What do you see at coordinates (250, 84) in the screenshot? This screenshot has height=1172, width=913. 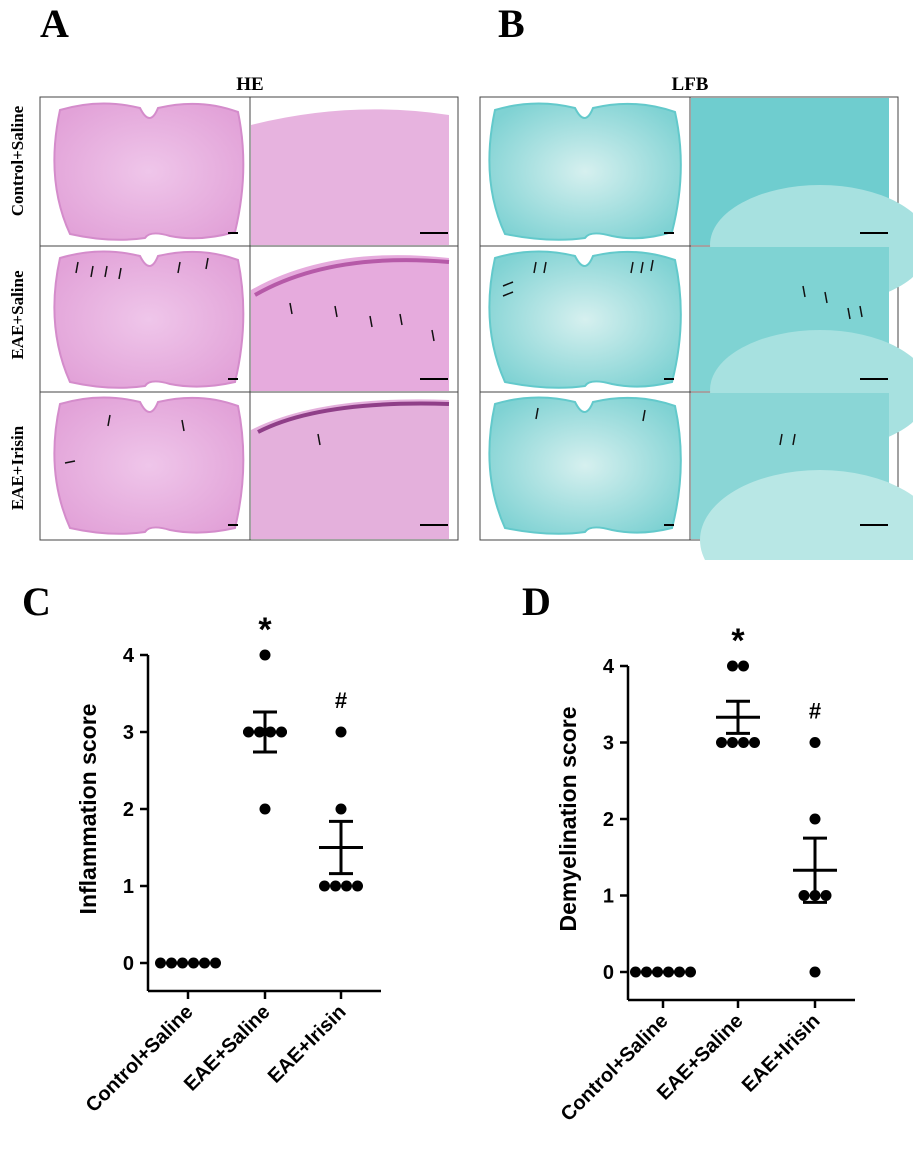 I see `he-title: HE` at bounding box center [250, 84].